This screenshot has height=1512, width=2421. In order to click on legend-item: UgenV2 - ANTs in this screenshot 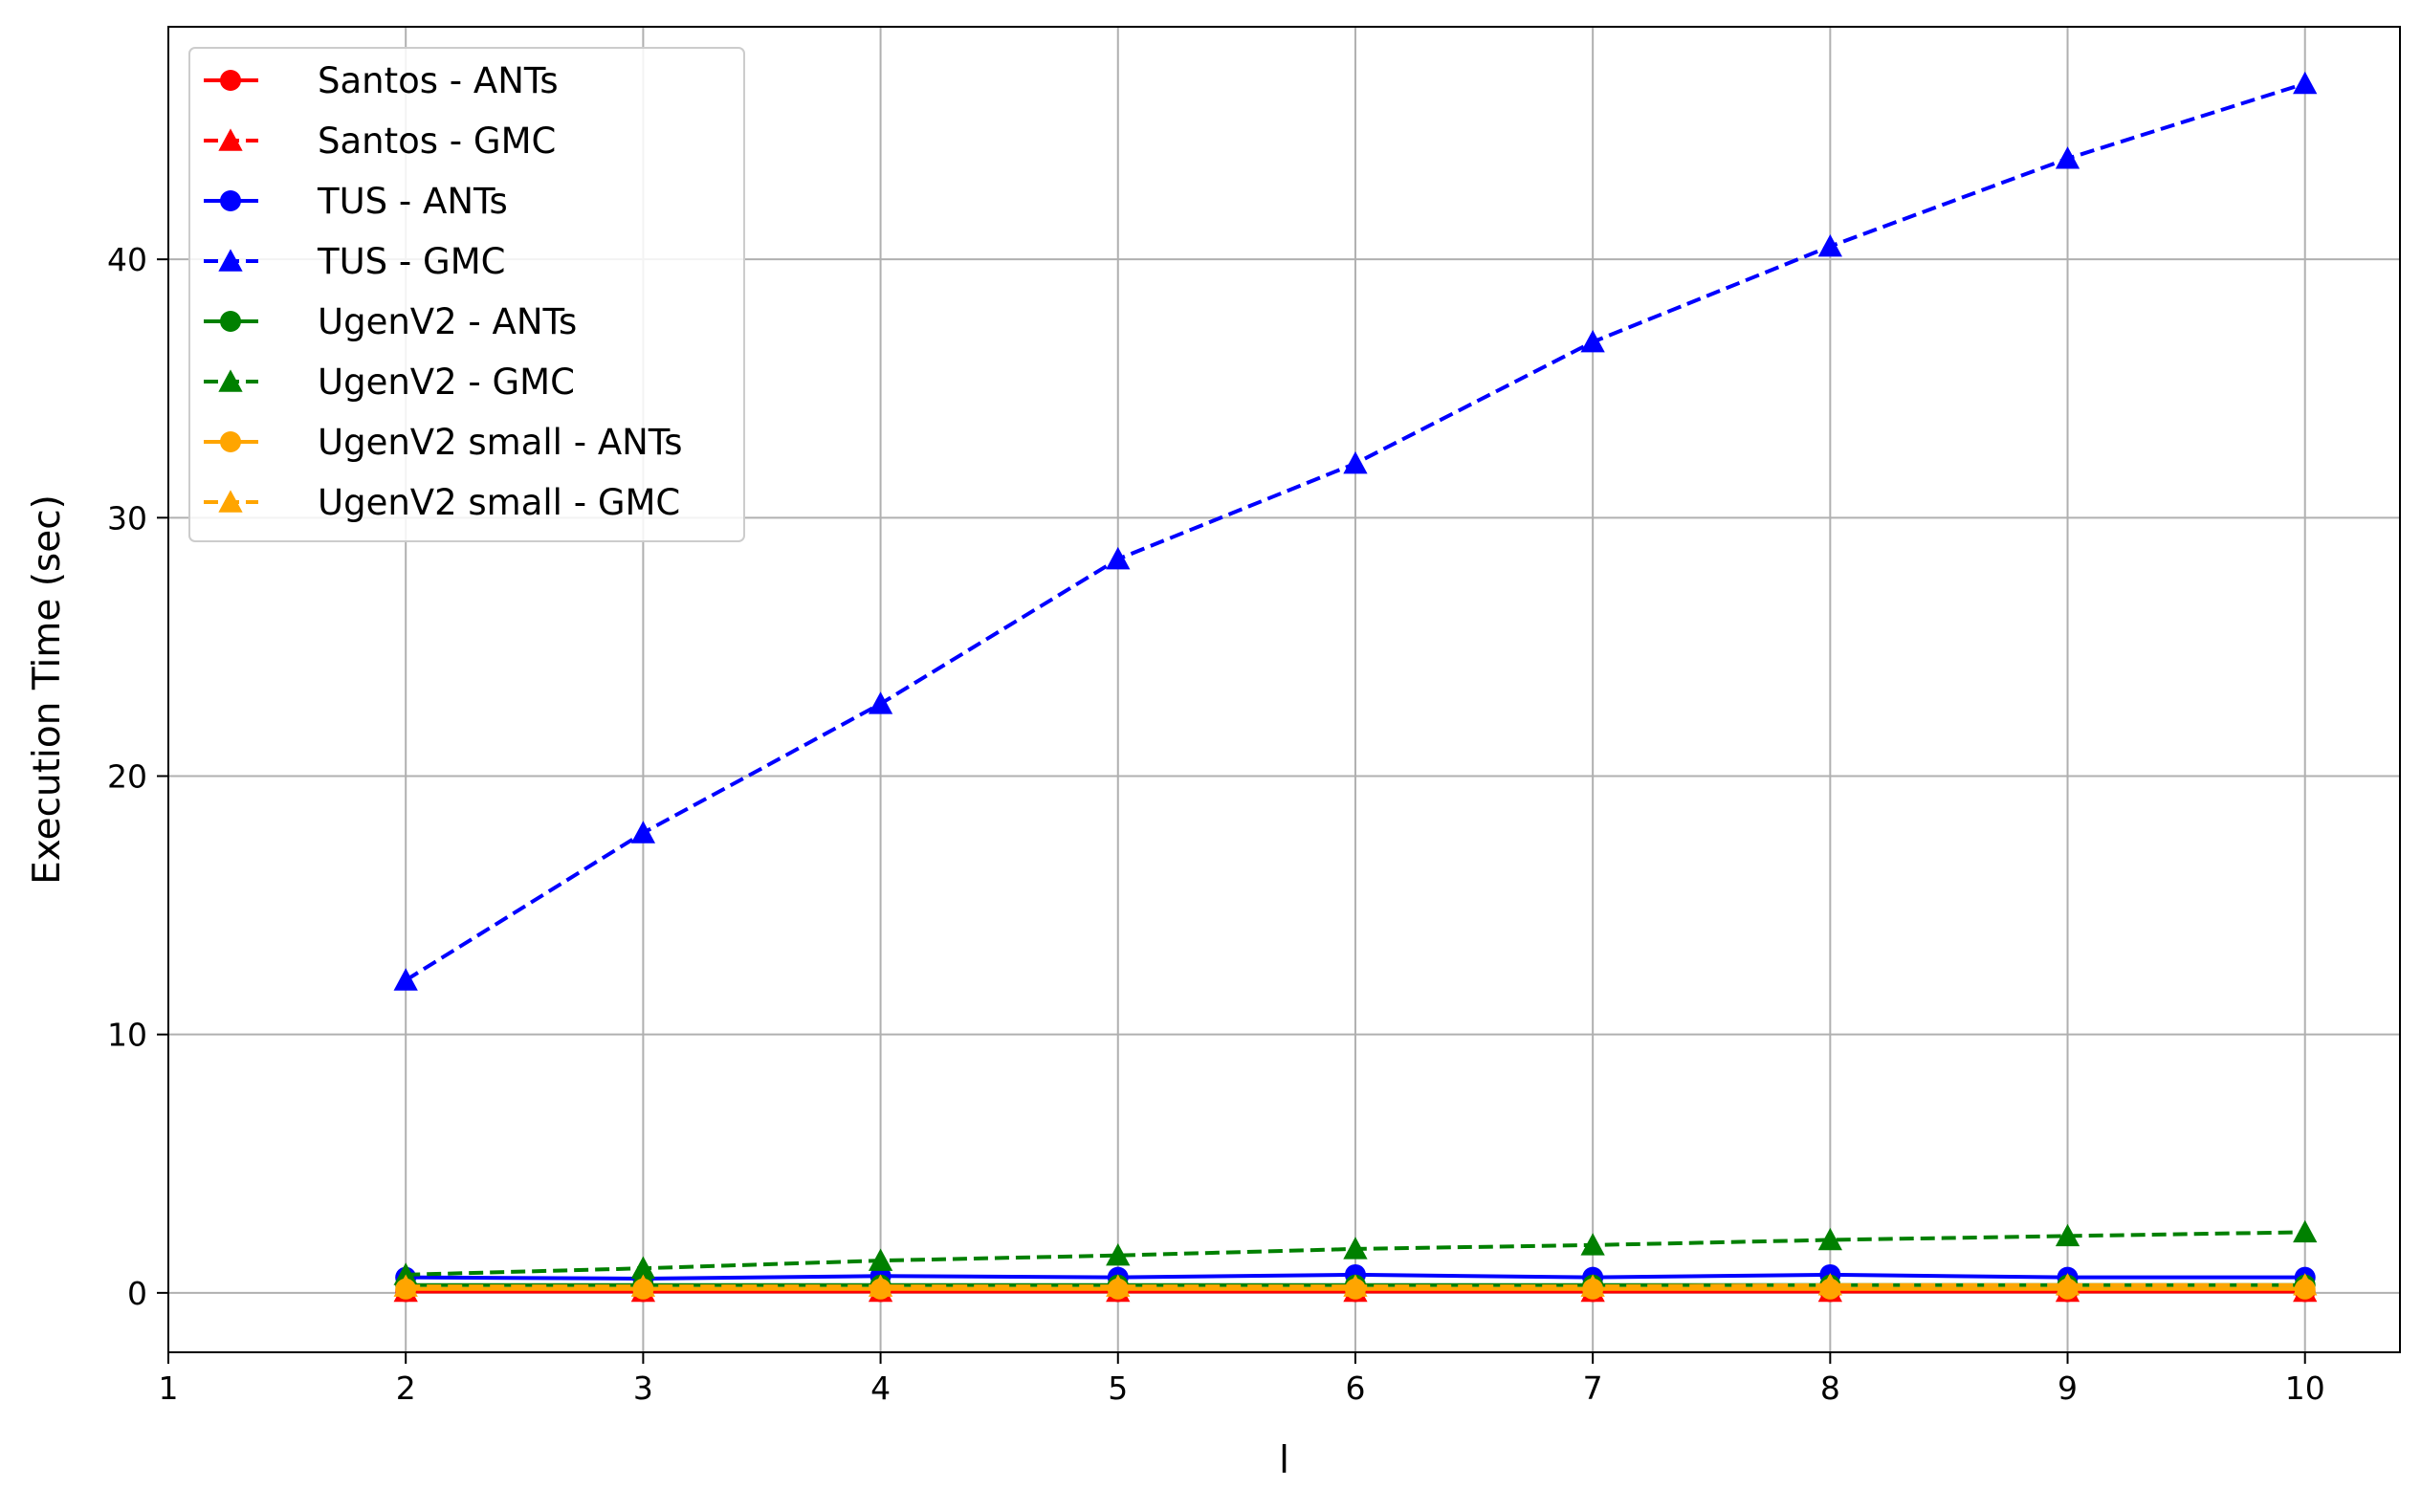, I will do `click(391, 321)`.